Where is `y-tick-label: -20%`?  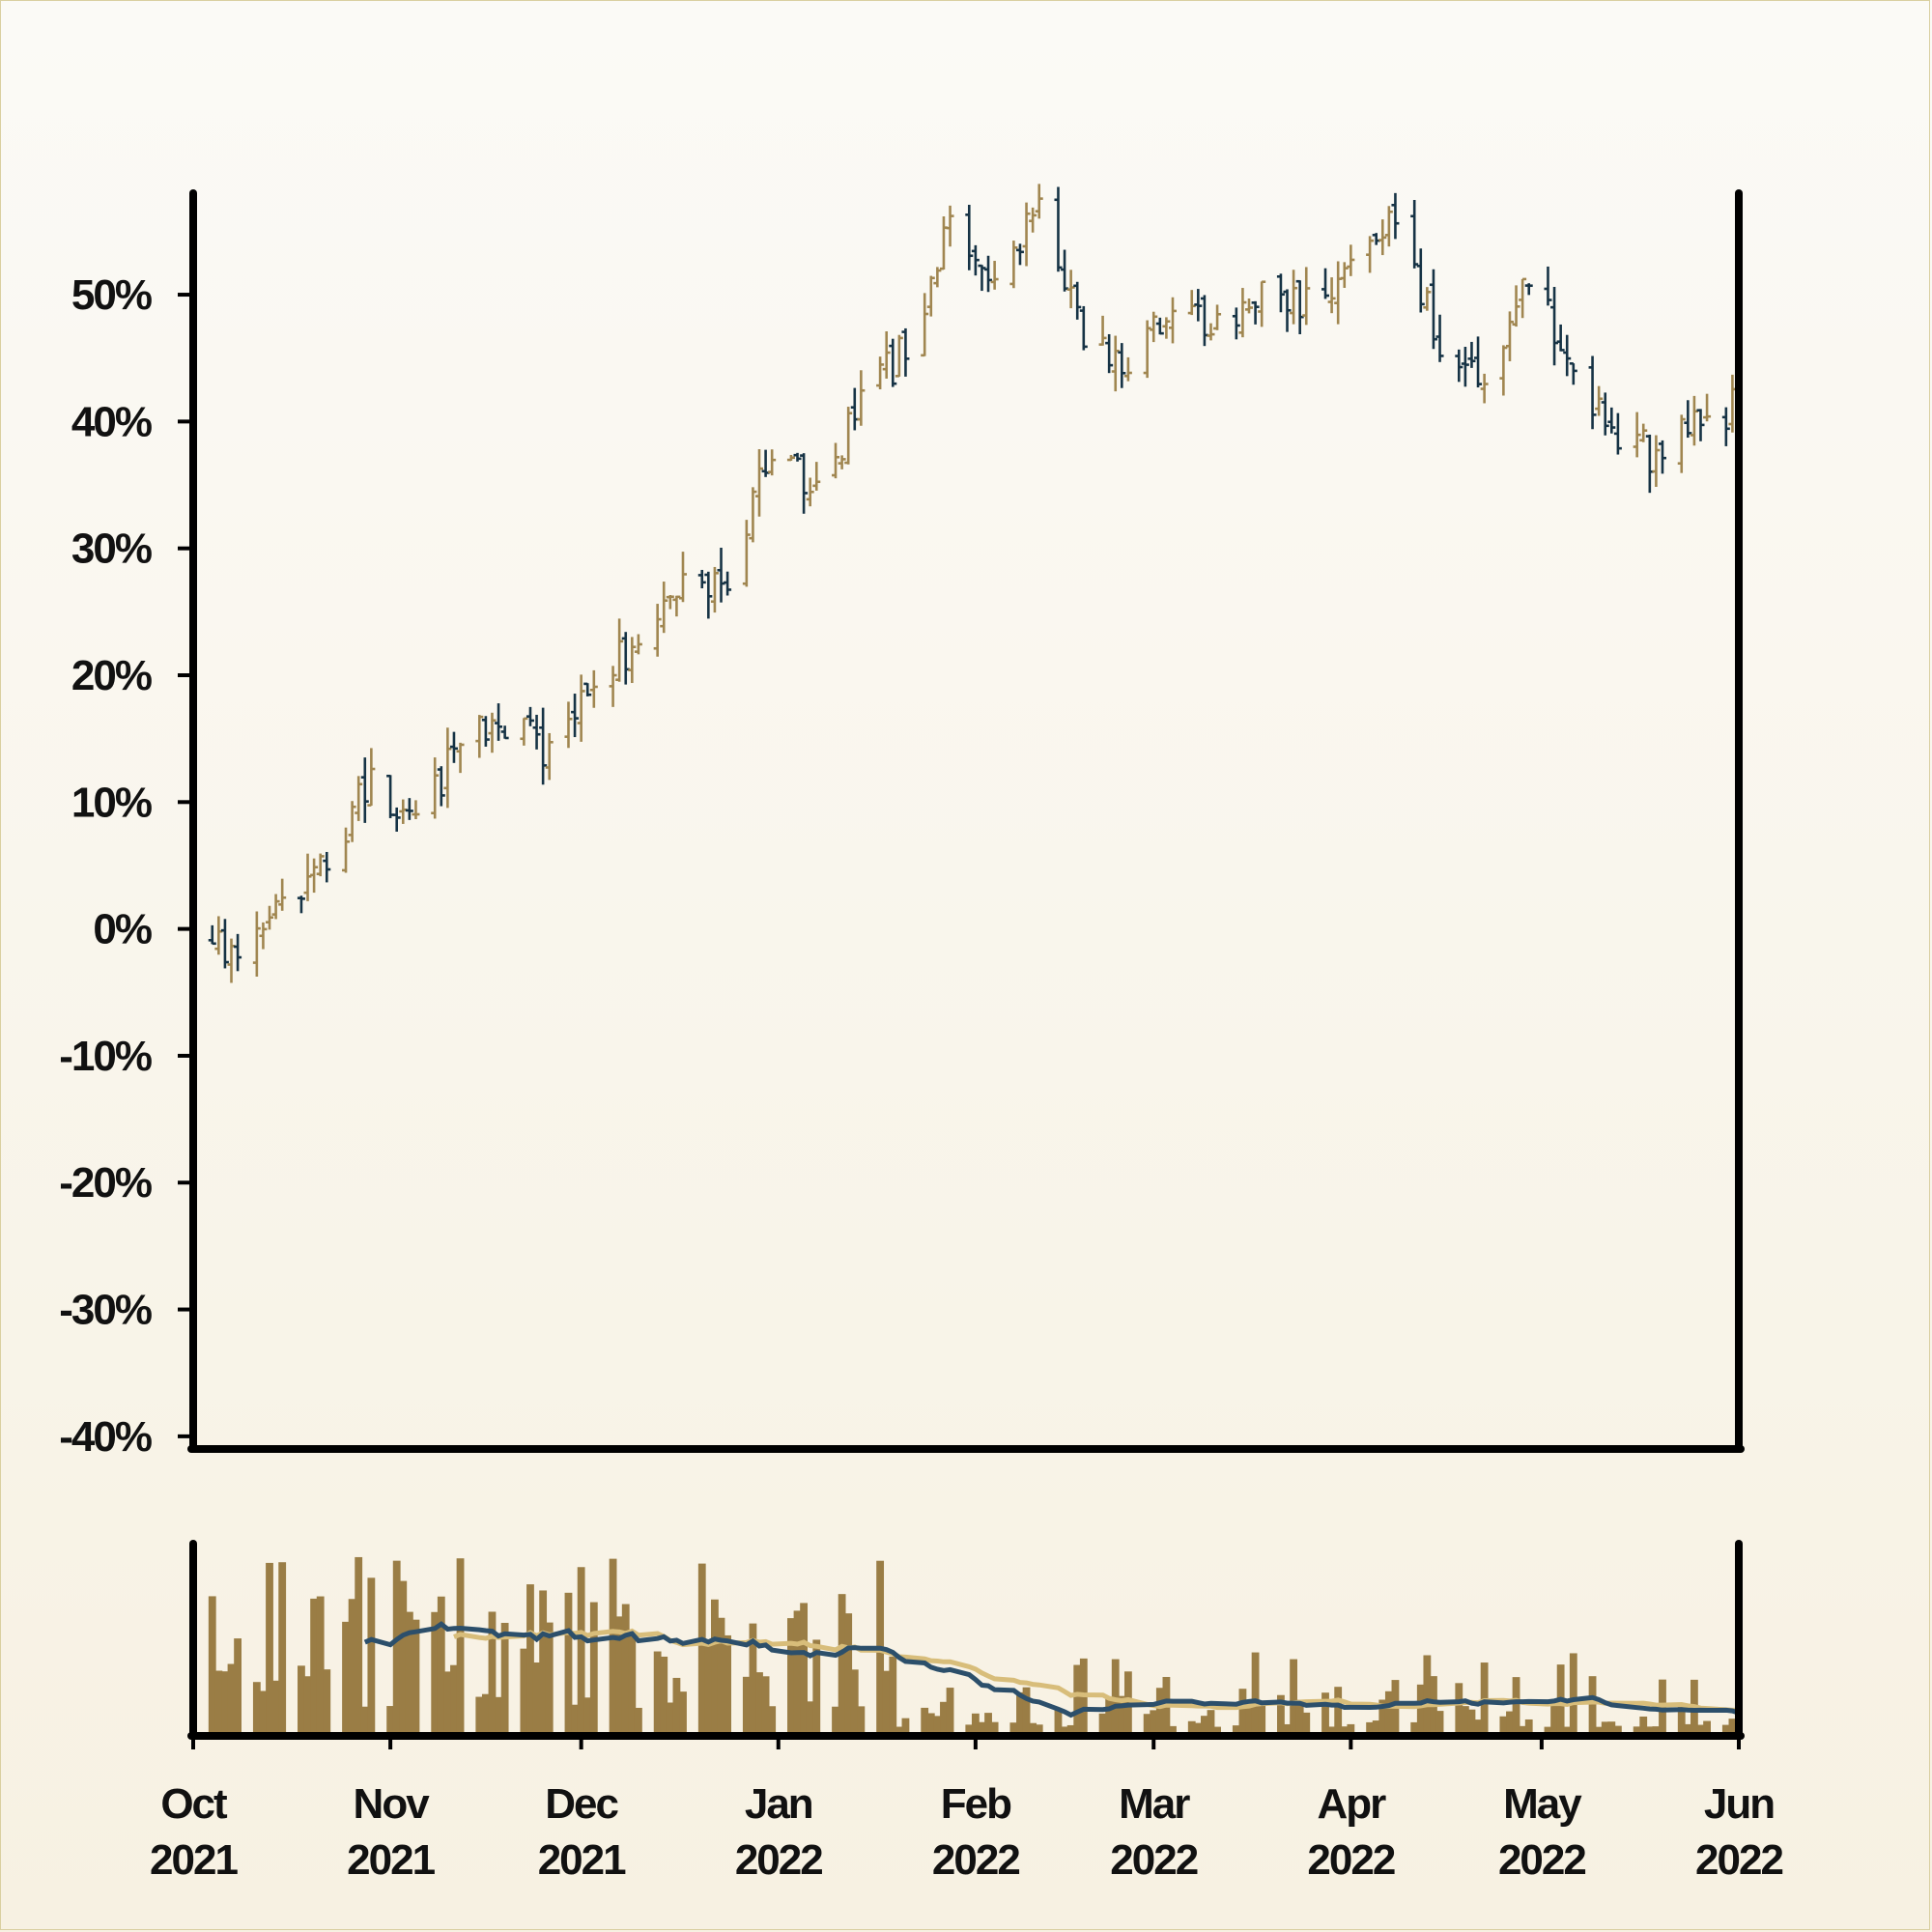 y-tick-label: -20% is located at coordinates (105, 1183).